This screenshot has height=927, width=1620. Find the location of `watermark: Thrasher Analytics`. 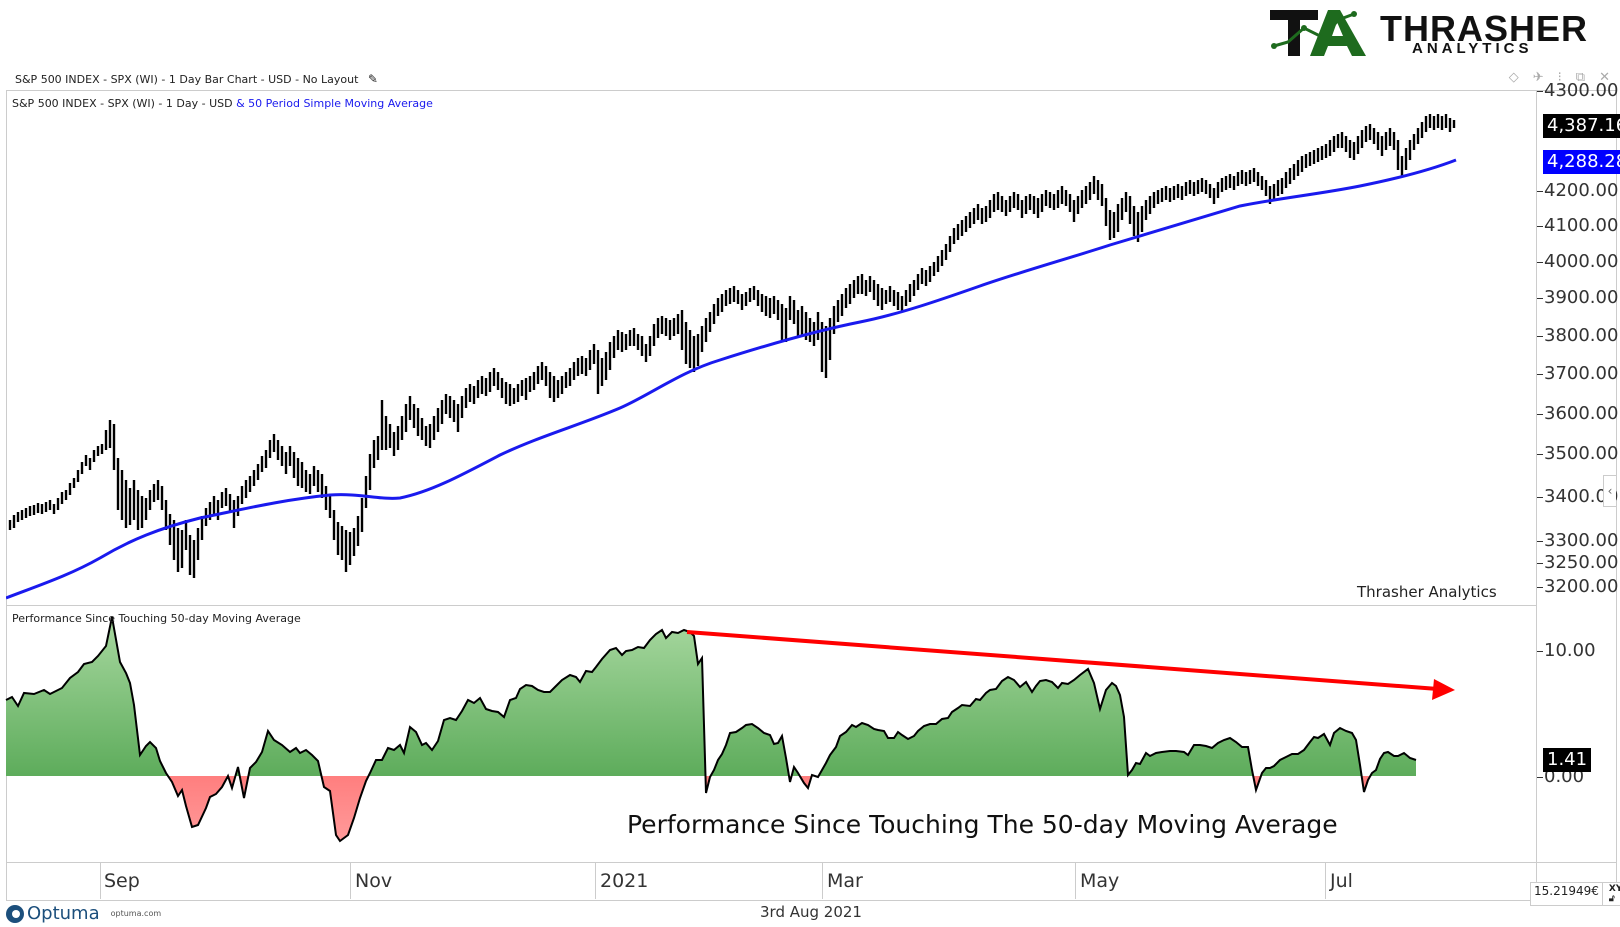

watermark: Thrasher Analytics is located at coordinates (1427, 592).